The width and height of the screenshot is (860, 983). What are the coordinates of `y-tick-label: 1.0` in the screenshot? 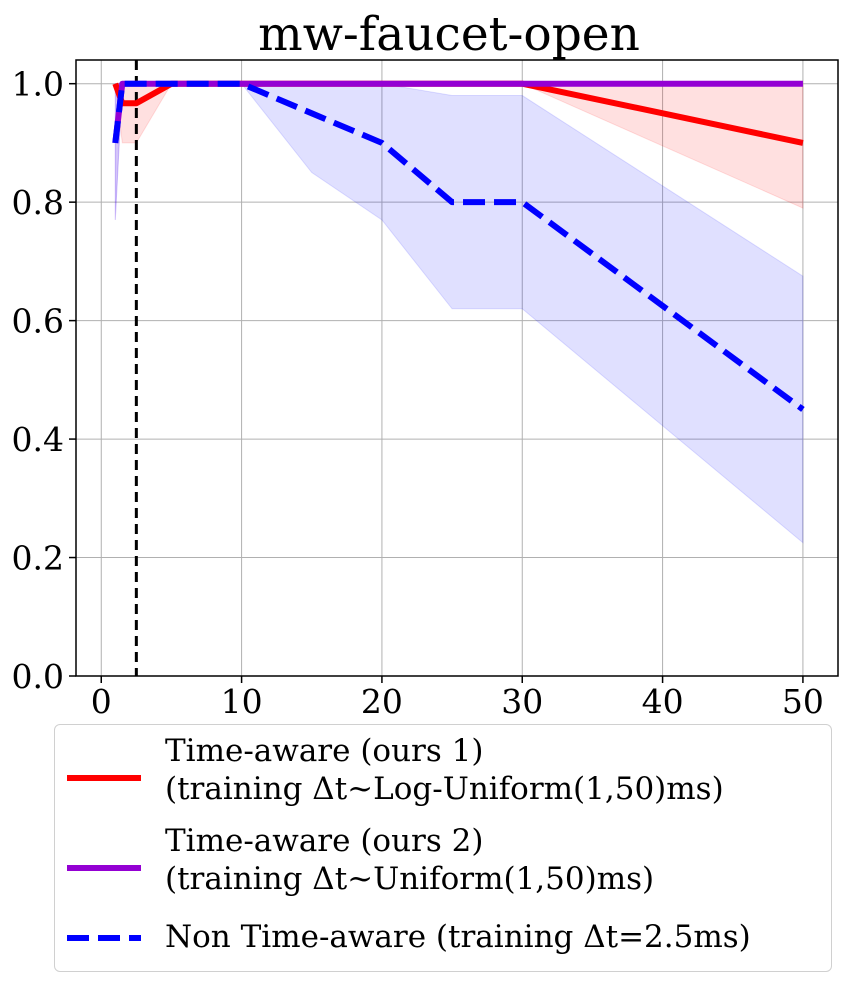 It's located at (38, 84).